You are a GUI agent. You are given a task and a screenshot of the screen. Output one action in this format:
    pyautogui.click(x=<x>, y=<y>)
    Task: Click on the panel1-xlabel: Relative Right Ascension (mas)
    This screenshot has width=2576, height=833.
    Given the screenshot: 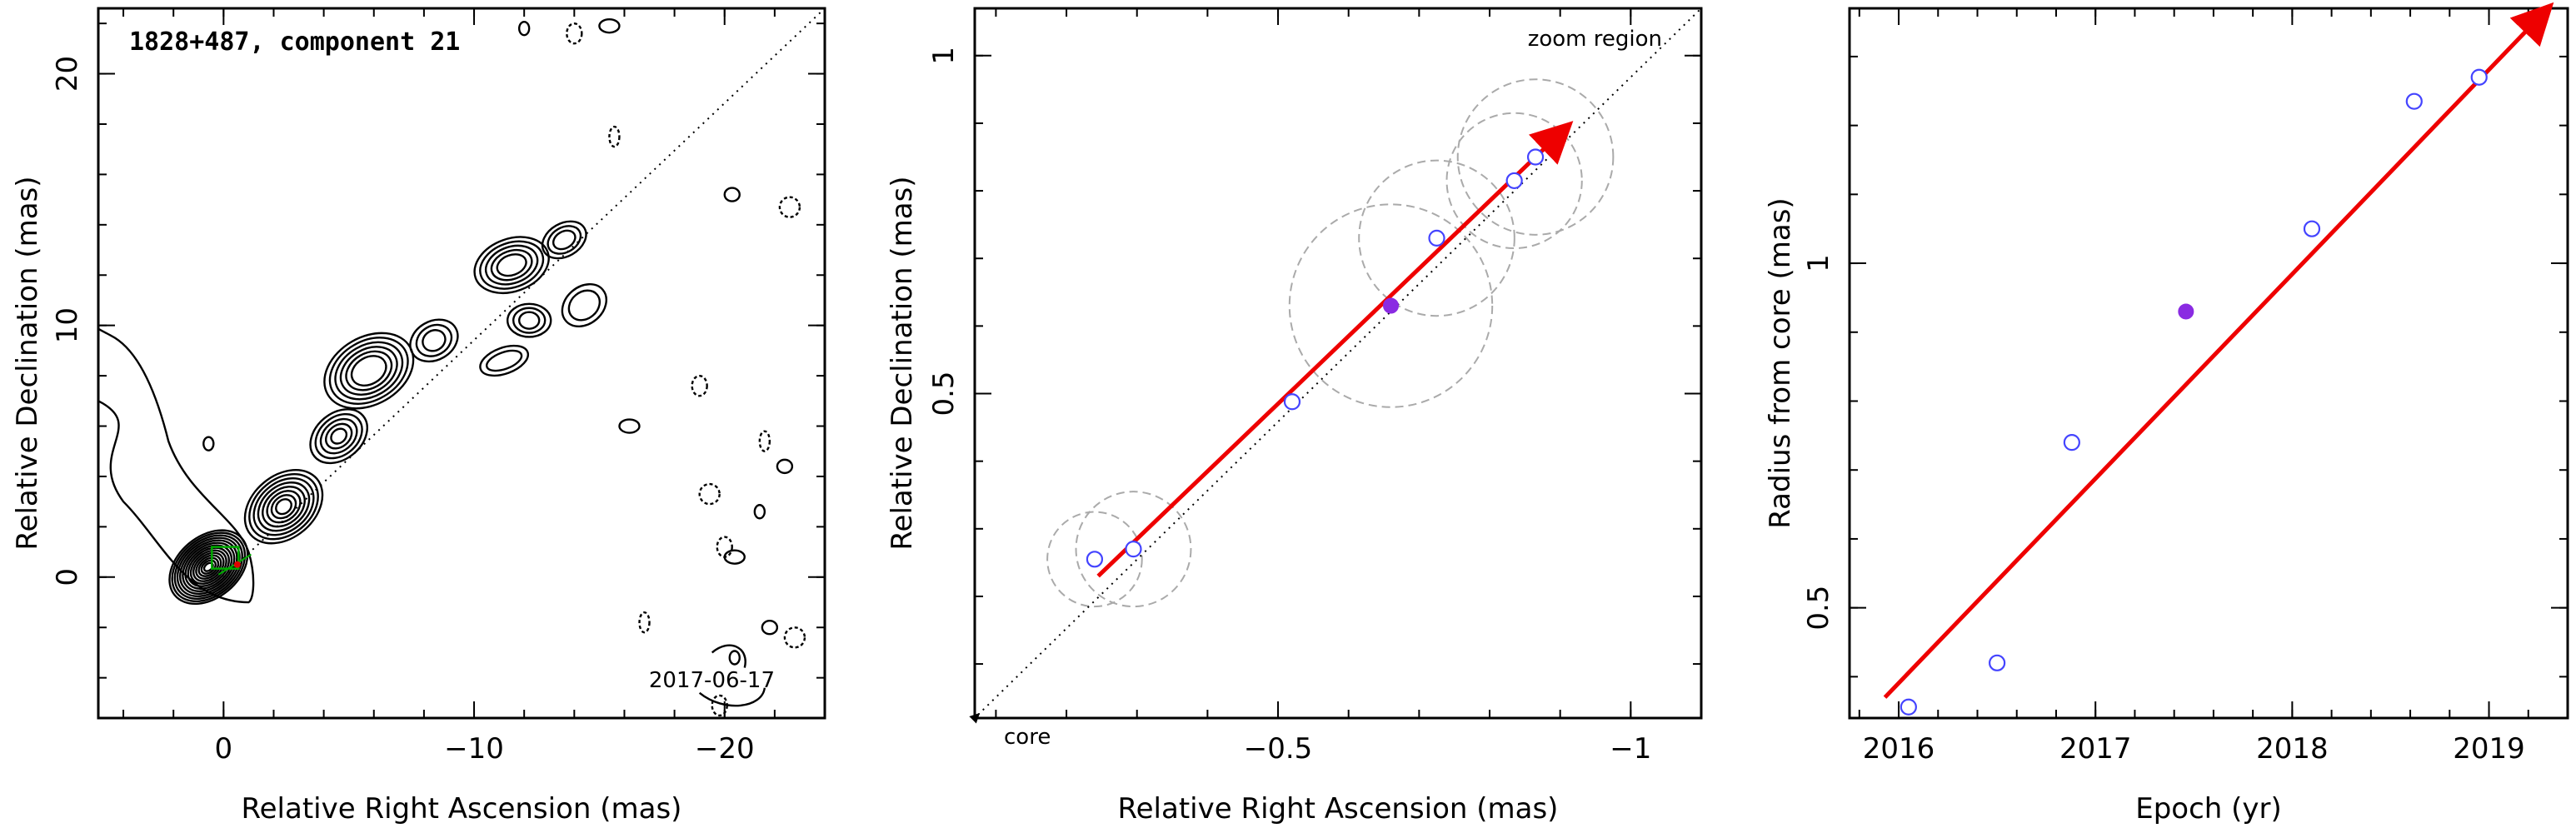 What is the action you would take?
    pyautogui.click(x=462, y=809)
    